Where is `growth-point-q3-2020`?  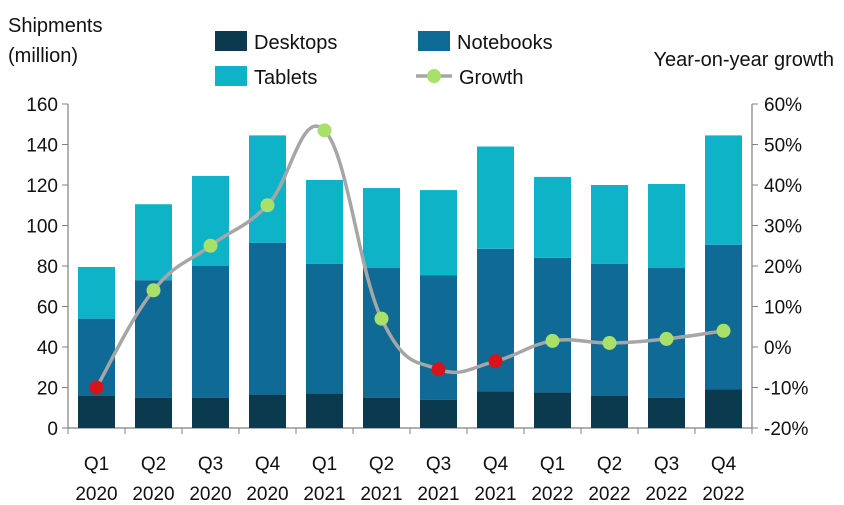
growth-point-q3-2020 is located at coordinates (210, 245).